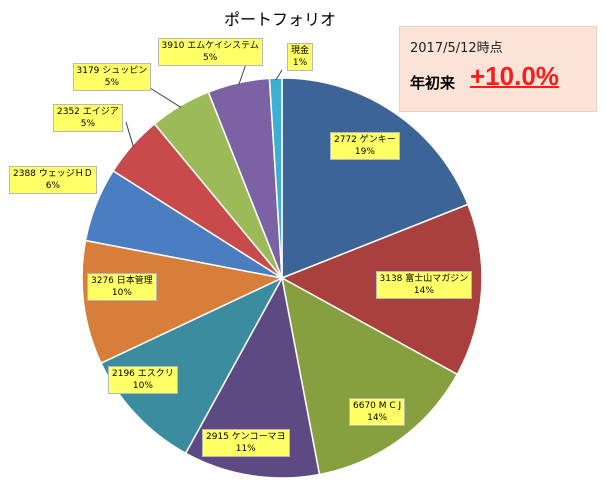 The width and height of the screenshot is (612, 490). Describe the element at coordinates (210, 52) in the screenshot. I see `slice-label: 3910 エムケイシステム 5%` at that location.